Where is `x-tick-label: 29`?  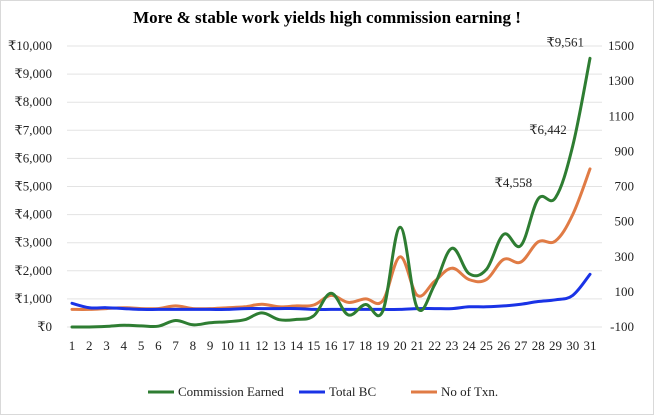 x-tick-label: 29 is located at coordinates (555, 345).